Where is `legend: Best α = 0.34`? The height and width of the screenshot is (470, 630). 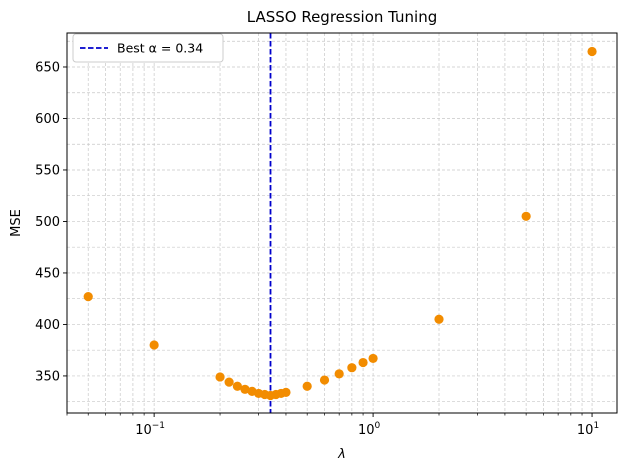 legend: Best α = 0.34 is located at coordinates (148, 48).